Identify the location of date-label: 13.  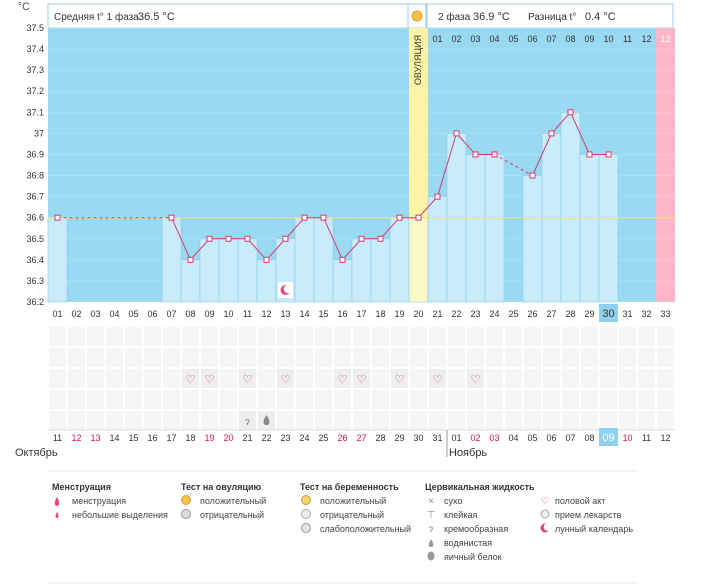
(95, 438).